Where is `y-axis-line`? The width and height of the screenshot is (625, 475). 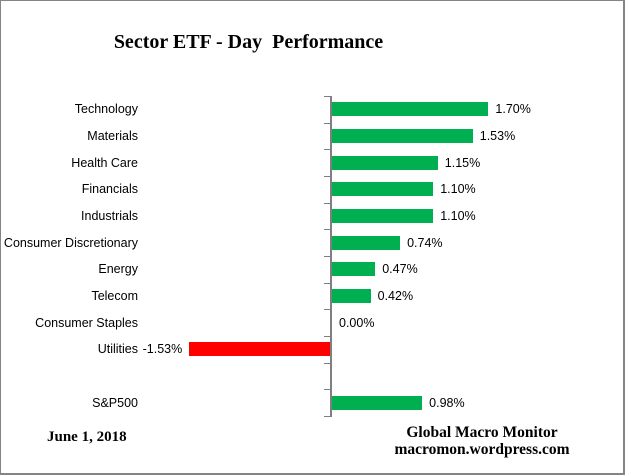 y-axis-line is located at coordinates (331, 256).